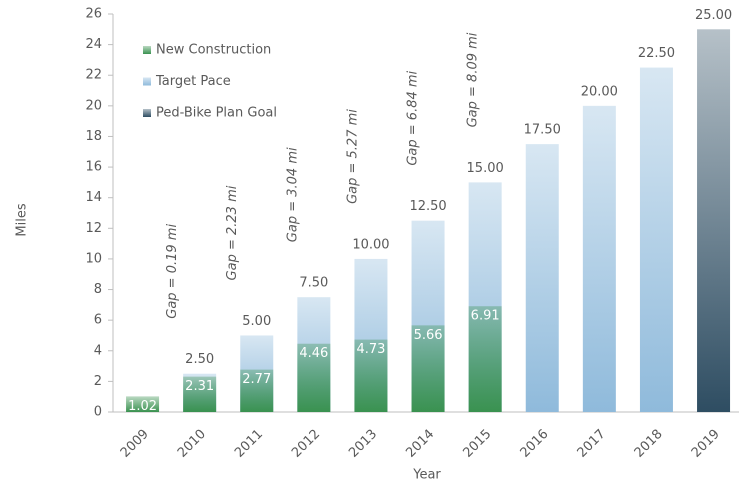 The height and width of the screenshot is (486, 739). What do you see at coordinates (420, 444) in the screenshot?
I see `x-tick-label: 2014` at bounding box center [420, 444].